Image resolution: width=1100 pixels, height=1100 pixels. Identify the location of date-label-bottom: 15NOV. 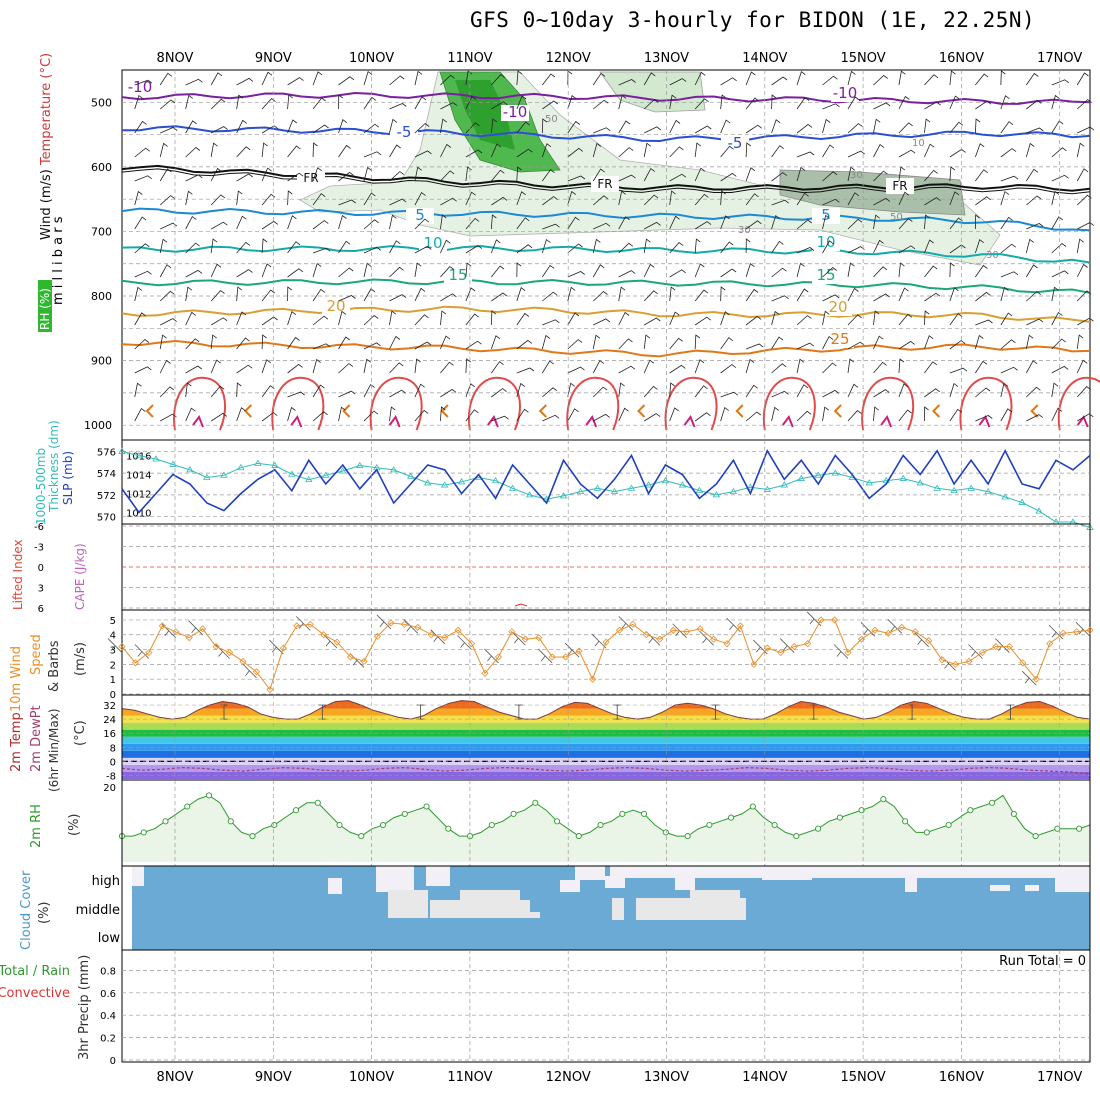
(863, 1077).